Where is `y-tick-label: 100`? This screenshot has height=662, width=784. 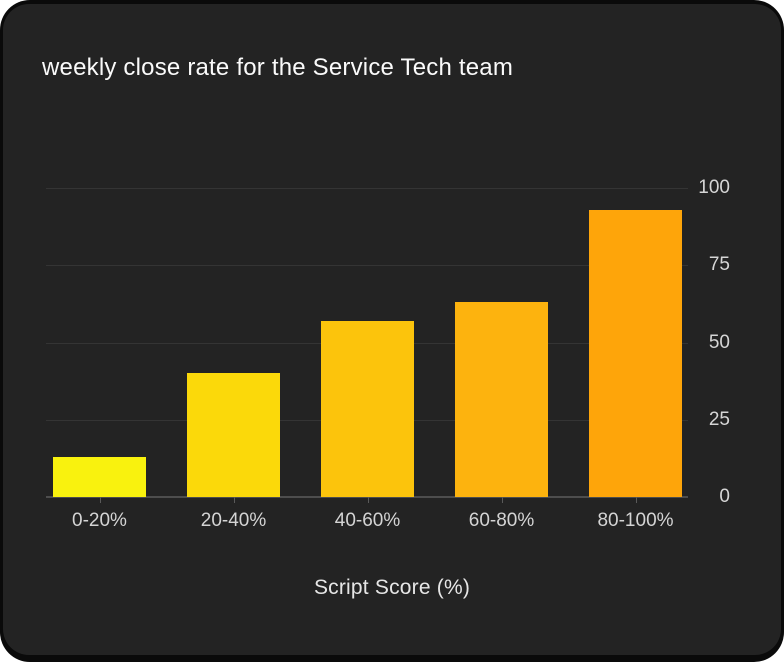 y-tick-label: 100 is located at coordinates (714, 187).